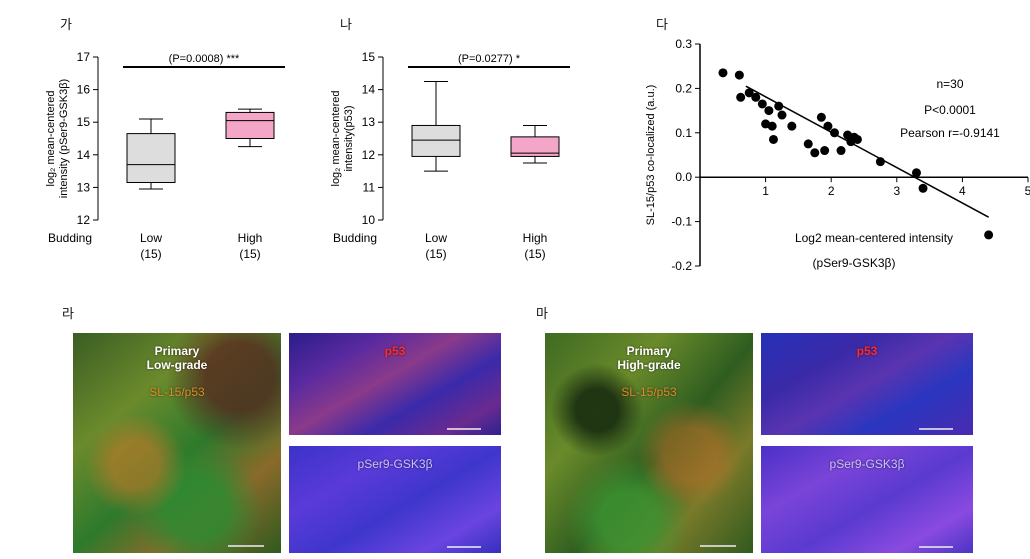 The width and height of the screenshot is (1030, 559). I want to click on panel-label-e: 마, so click(542, 314).